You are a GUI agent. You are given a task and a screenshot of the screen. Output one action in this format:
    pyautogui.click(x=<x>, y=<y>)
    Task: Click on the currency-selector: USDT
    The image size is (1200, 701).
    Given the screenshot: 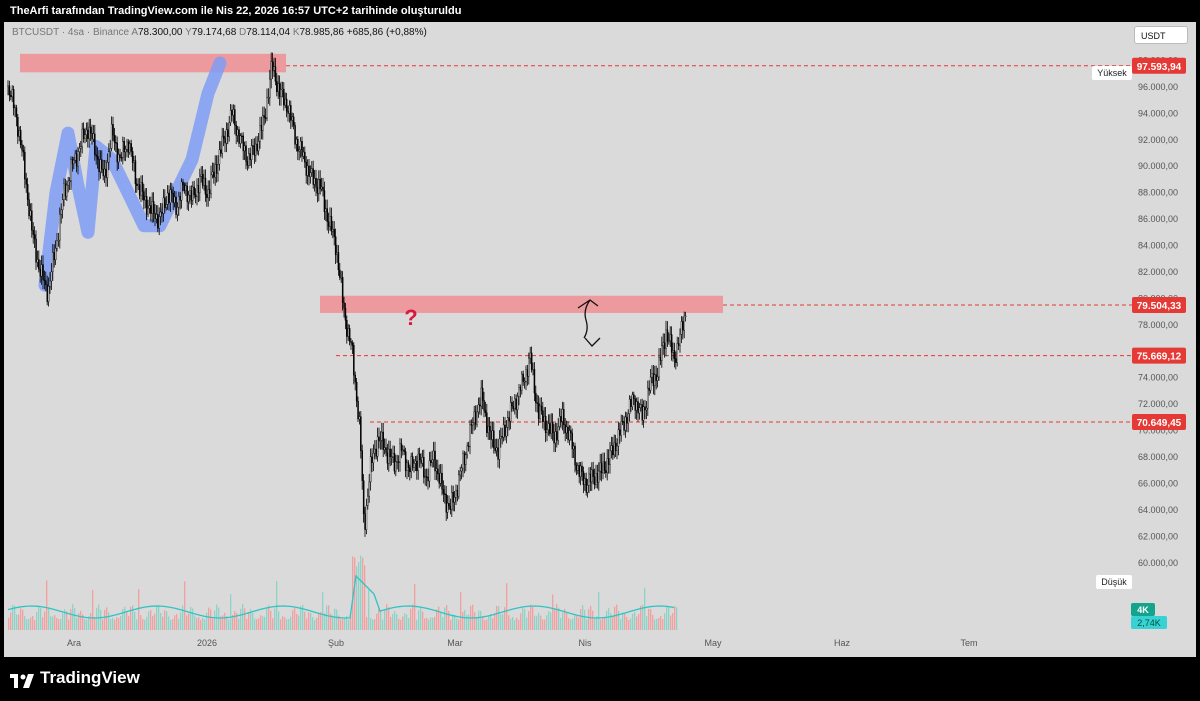 What is the action you would take?
    pyautogui.click(x=1161, y=35)
    